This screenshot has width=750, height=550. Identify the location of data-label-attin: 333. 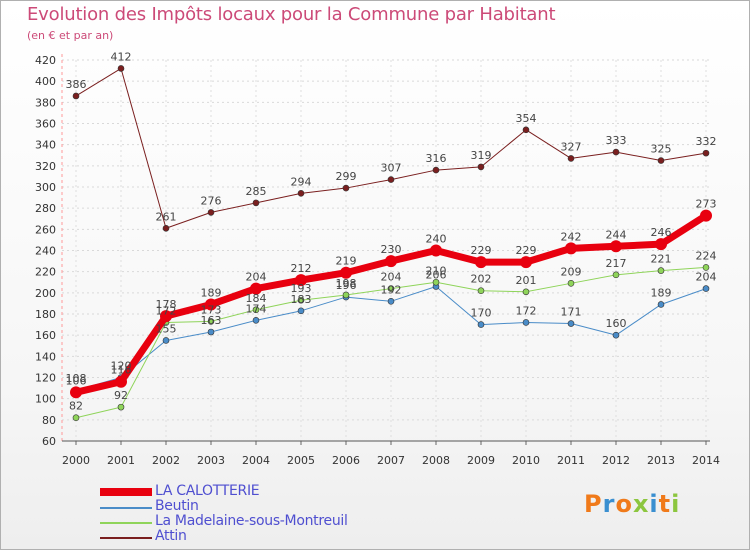
(616, 140).